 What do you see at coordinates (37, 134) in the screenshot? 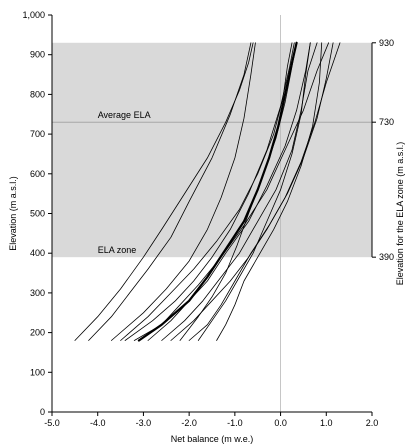
I see `y-tick-label: 700` at bounding box center [37, 134].